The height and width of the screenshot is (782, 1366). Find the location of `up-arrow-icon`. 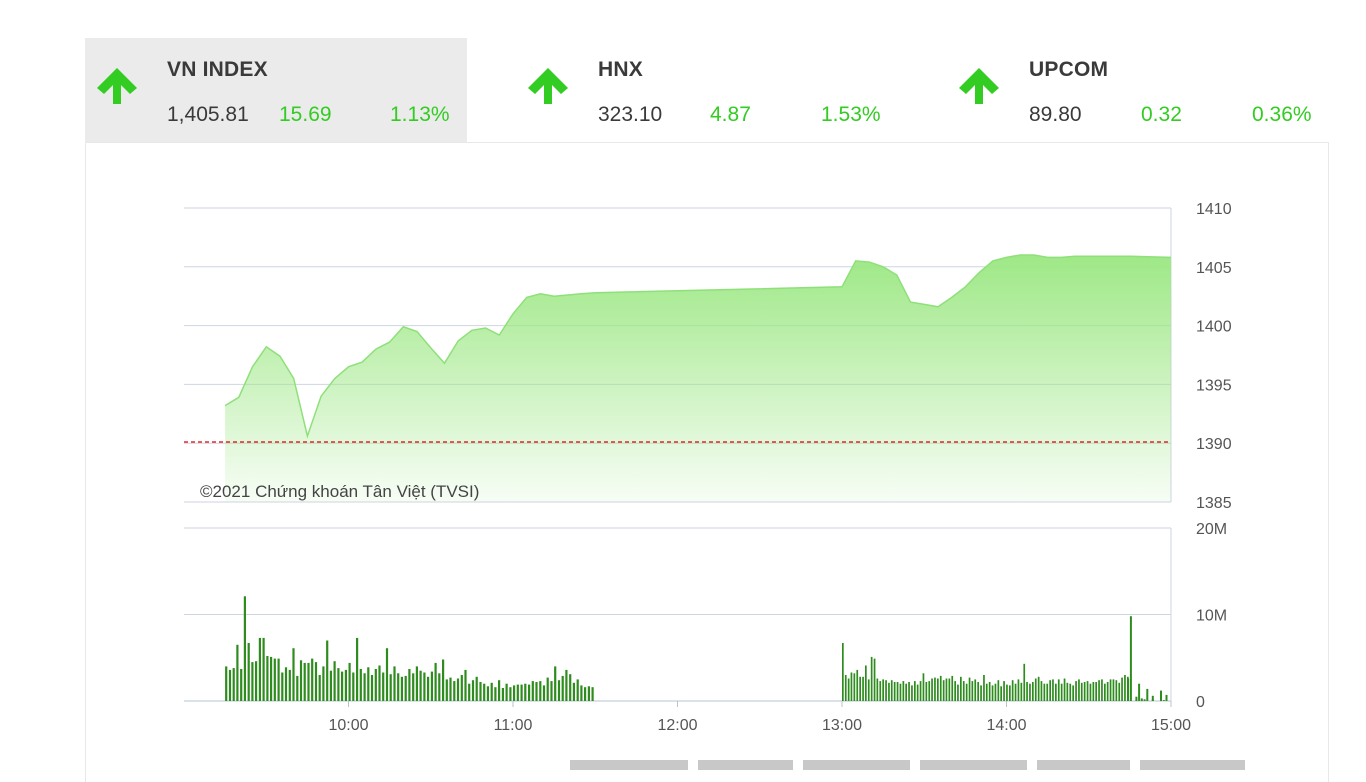

up-arrow-icon is located at coordinates (548, 86).